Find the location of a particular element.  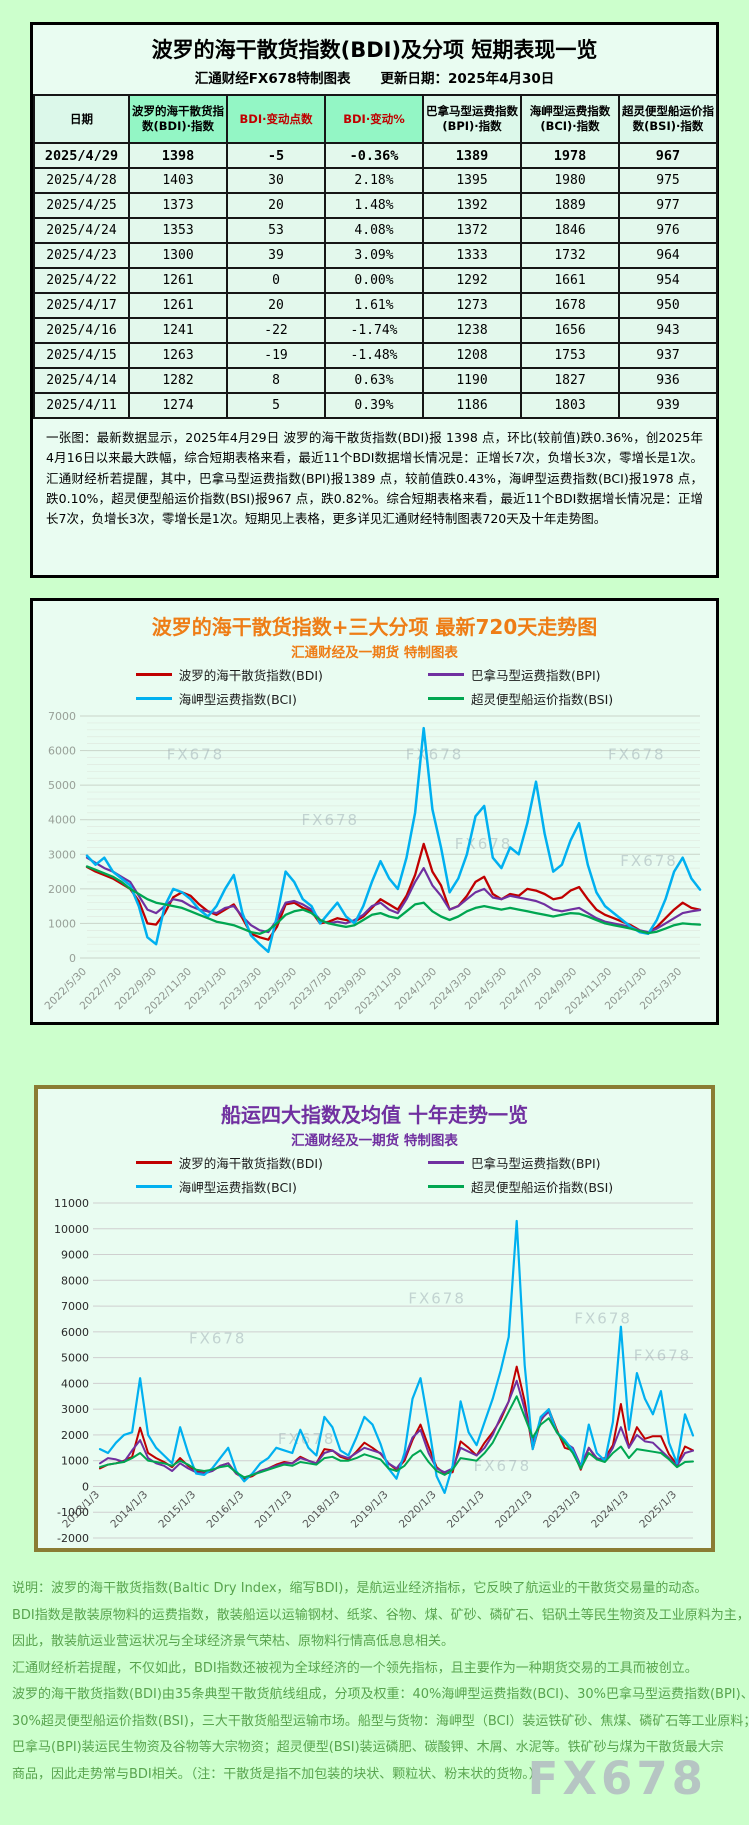

table-cell-4: 1292 is located at coordinates (472, 280).